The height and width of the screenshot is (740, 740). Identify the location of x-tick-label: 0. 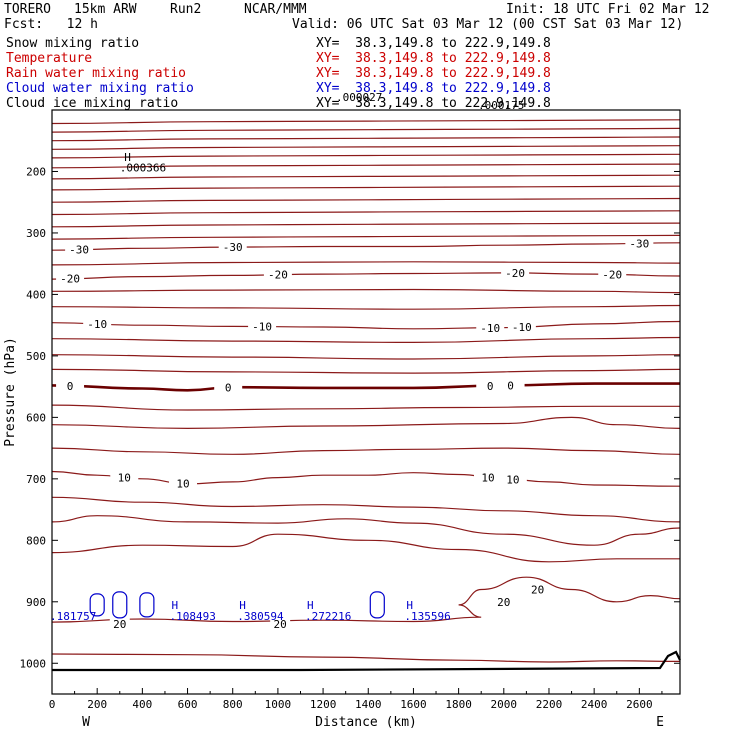
(52, 704).